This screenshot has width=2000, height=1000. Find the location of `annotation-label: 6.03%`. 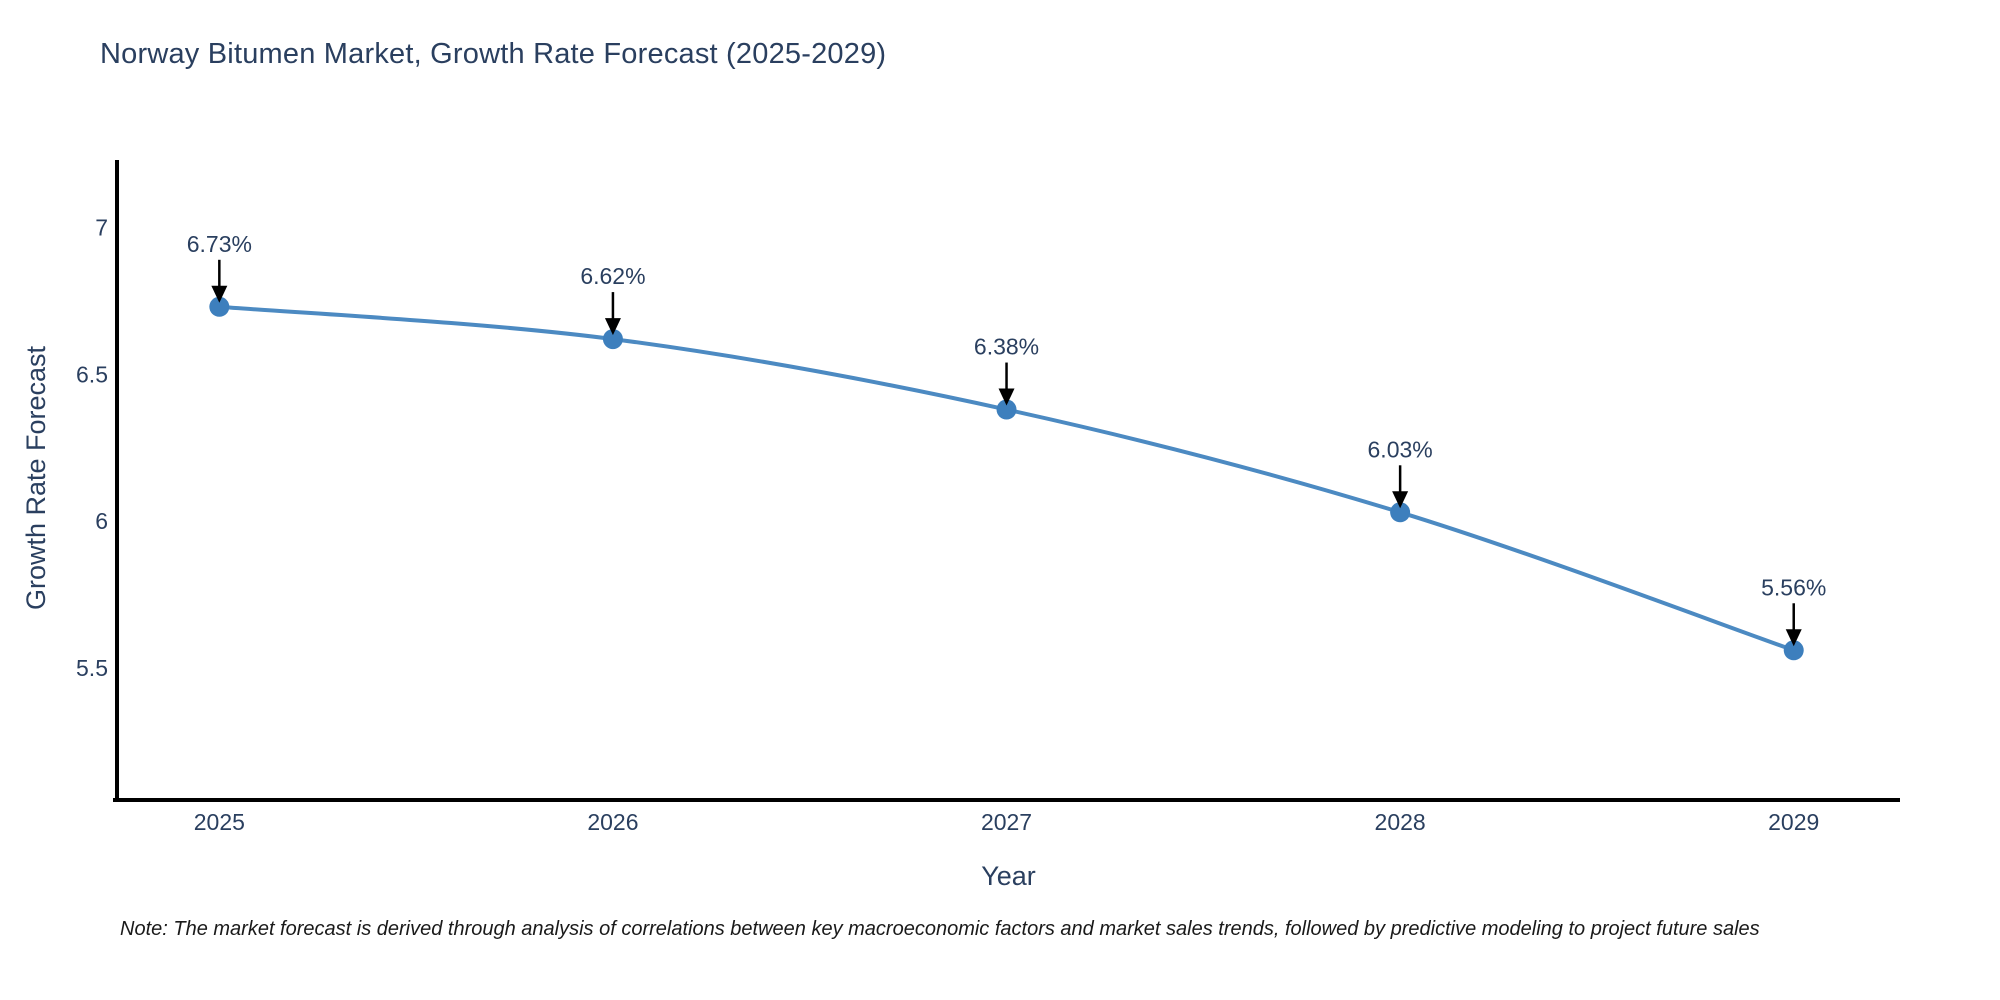

annotation-label: 6.03% is located at coordinates (1400, 449).